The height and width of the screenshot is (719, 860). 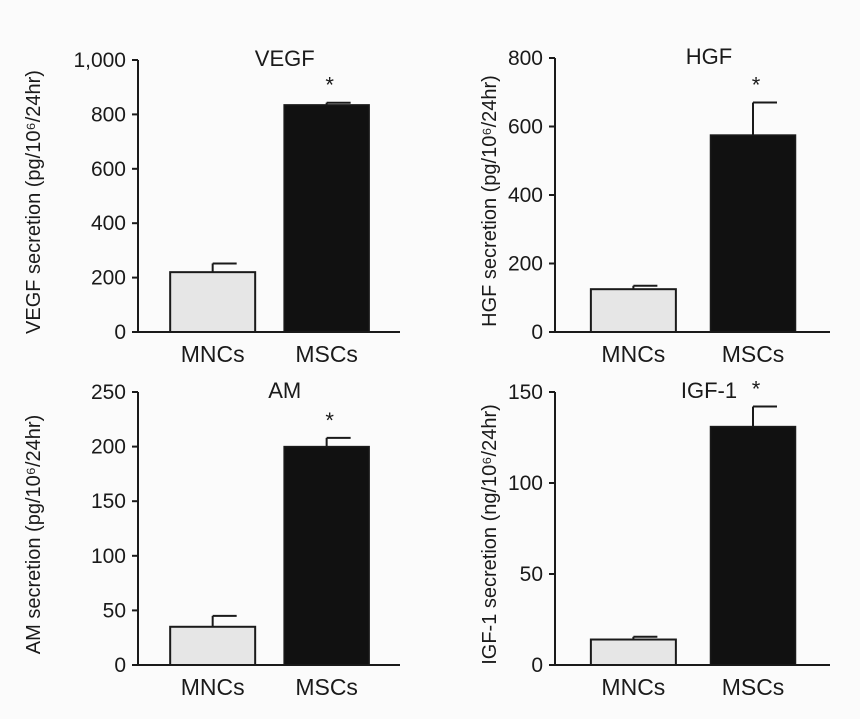 I want to click on y-tick-label: 1,000, so click(x=99, y=60).